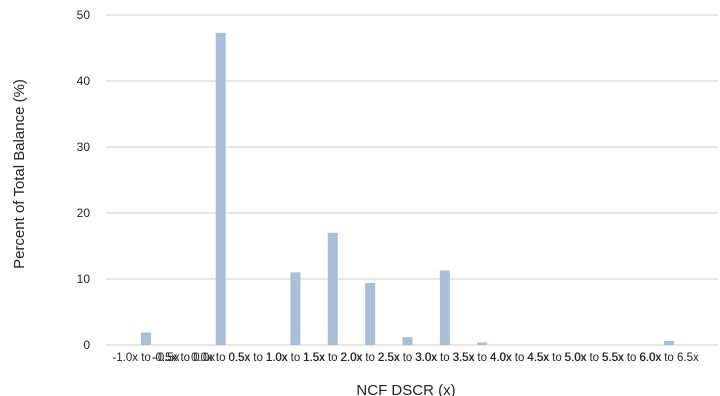  What do you see at coordinates (370, 358) in the screenshot?
I see `x-tick-label: 2.0x to 2.5x` at bounding box center [370, 358].